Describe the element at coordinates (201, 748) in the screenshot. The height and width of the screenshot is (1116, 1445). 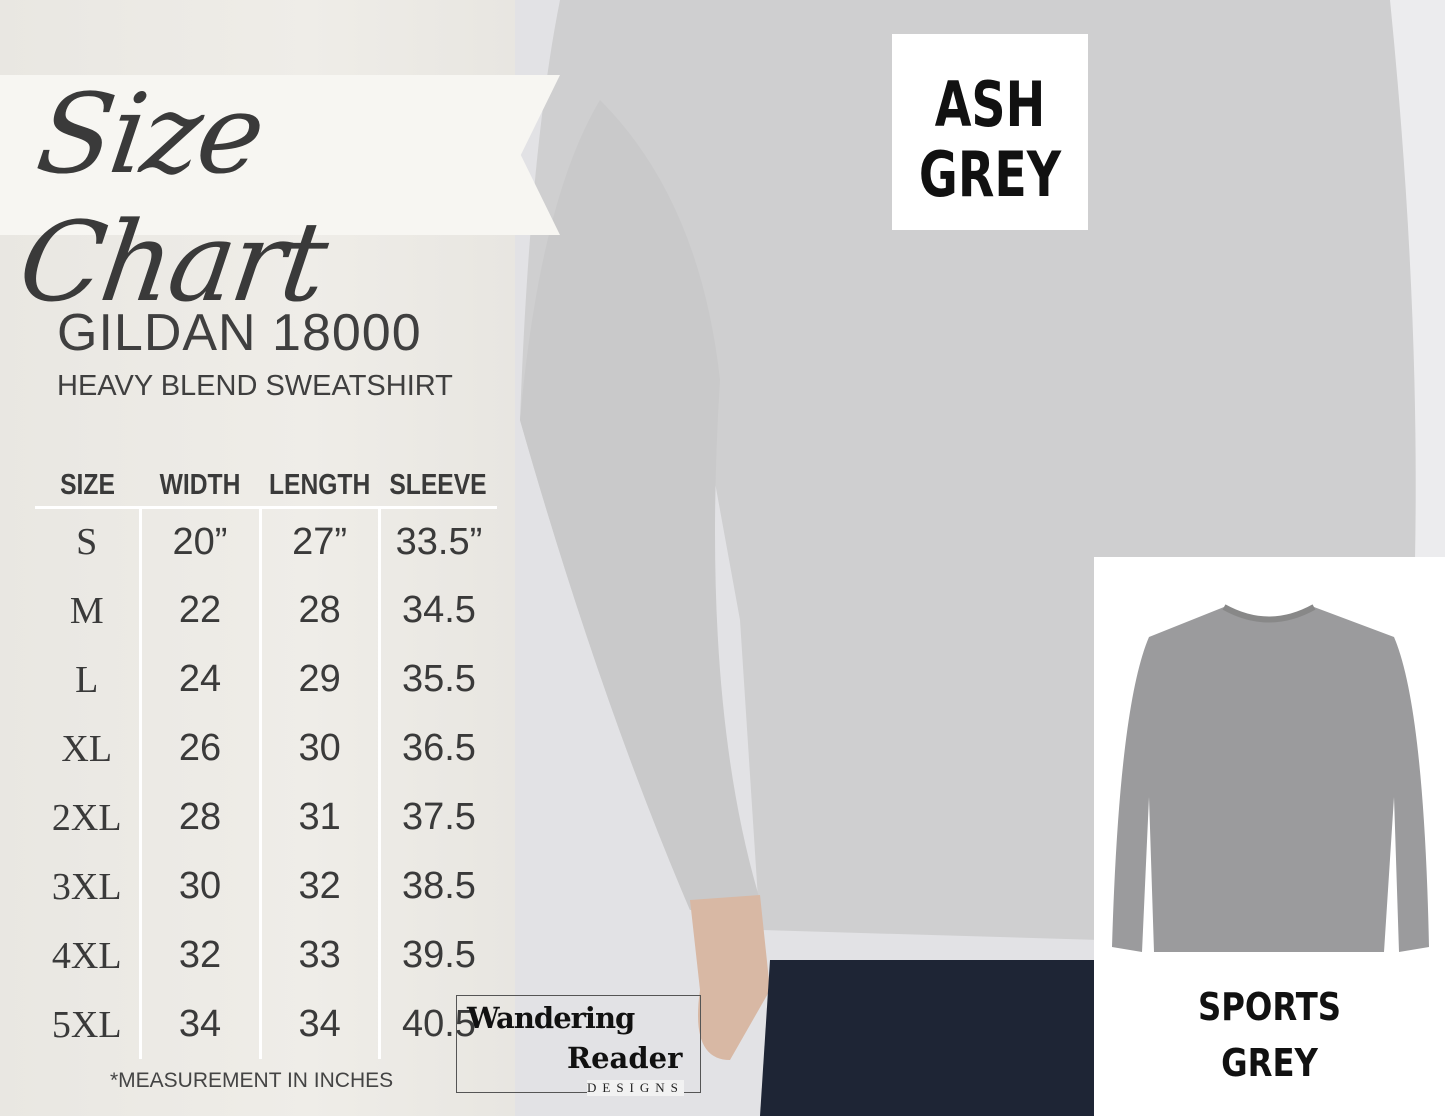
I see `measurement-cell: 26` at that location.